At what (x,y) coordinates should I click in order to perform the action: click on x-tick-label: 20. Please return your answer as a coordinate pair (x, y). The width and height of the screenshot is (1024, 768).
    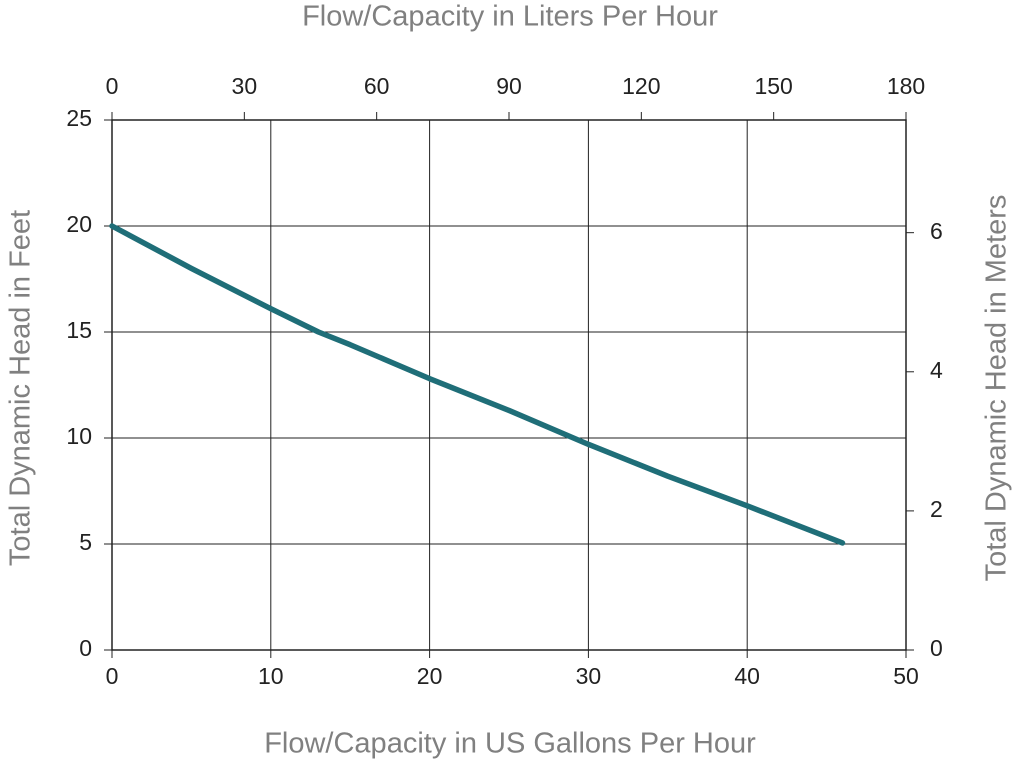
    Looking at the image, I should click on (430, 676).